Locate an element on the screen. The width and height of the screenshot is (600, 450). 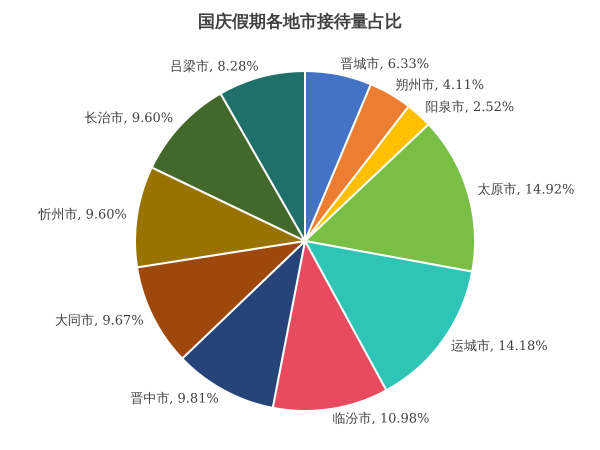
slice-label: 朔州市, 4.11% is located at coordinates (440, 85).